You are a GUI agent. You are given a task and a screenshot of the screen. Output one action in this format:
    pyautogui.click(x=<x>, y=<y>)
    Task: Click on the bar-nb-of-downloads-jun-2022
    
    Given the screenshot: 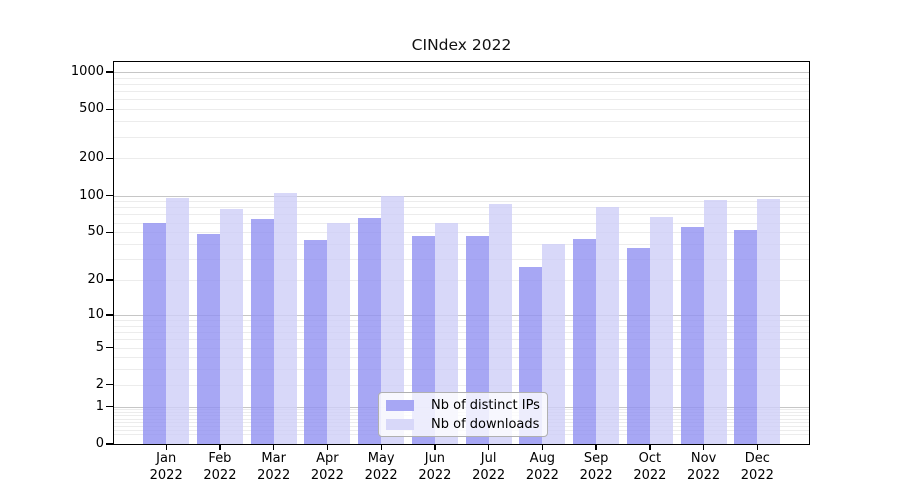 What is the action you would take?
    pyautogui.click(x=446, y=333)
    